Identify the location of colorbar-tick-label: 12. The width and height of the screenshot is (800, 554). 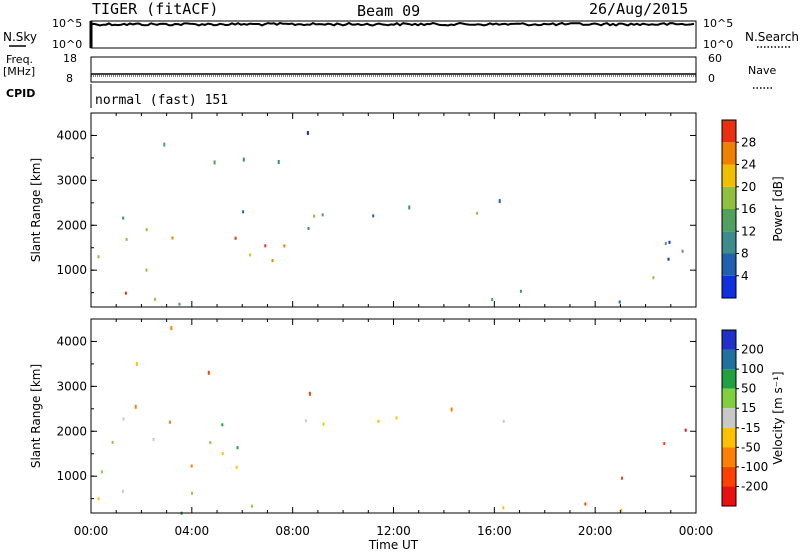
(748, 231).